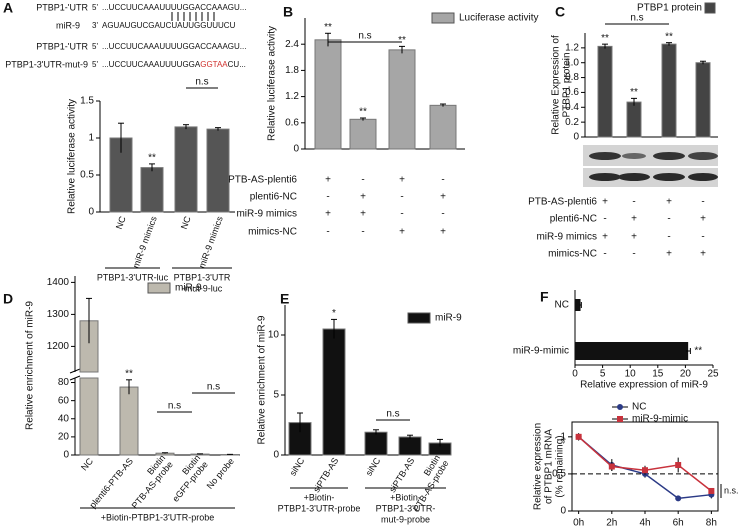  What do you see at coordinates (169, 25) in the screenshot?
I see `sequence: AGUAUGUCGAUCUAUUGGUUUCU` at bounding box center [169, 25].